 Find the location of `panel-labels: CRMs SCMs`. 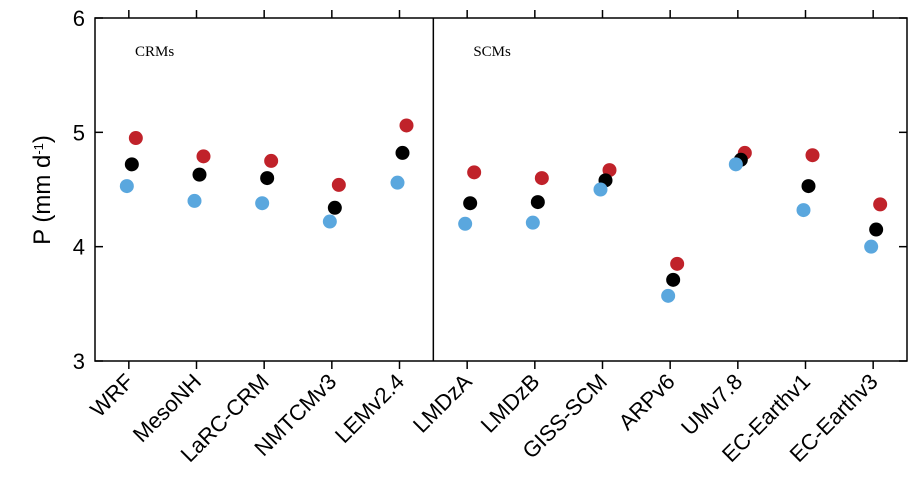

panel-labels: CRMs SCMs is located at coordinates (323, 52).